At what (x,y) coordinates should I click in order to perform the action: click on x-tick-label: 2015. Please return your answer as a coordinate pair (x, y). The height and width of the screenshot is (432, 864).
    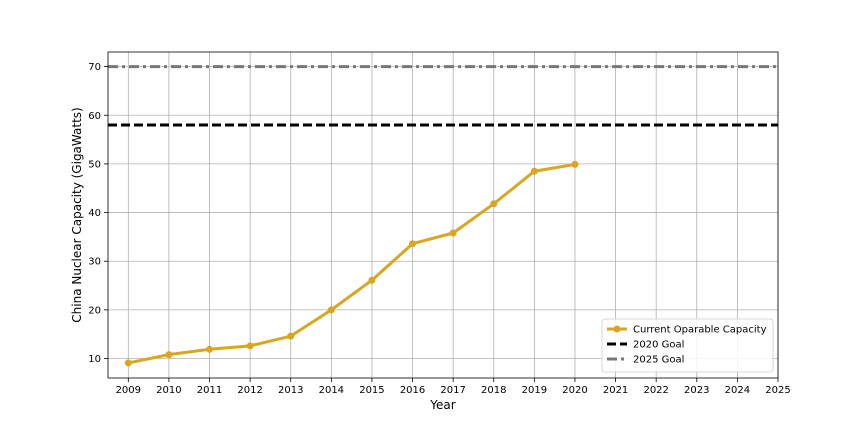
    Looking at the image, I should click on (371, 390).